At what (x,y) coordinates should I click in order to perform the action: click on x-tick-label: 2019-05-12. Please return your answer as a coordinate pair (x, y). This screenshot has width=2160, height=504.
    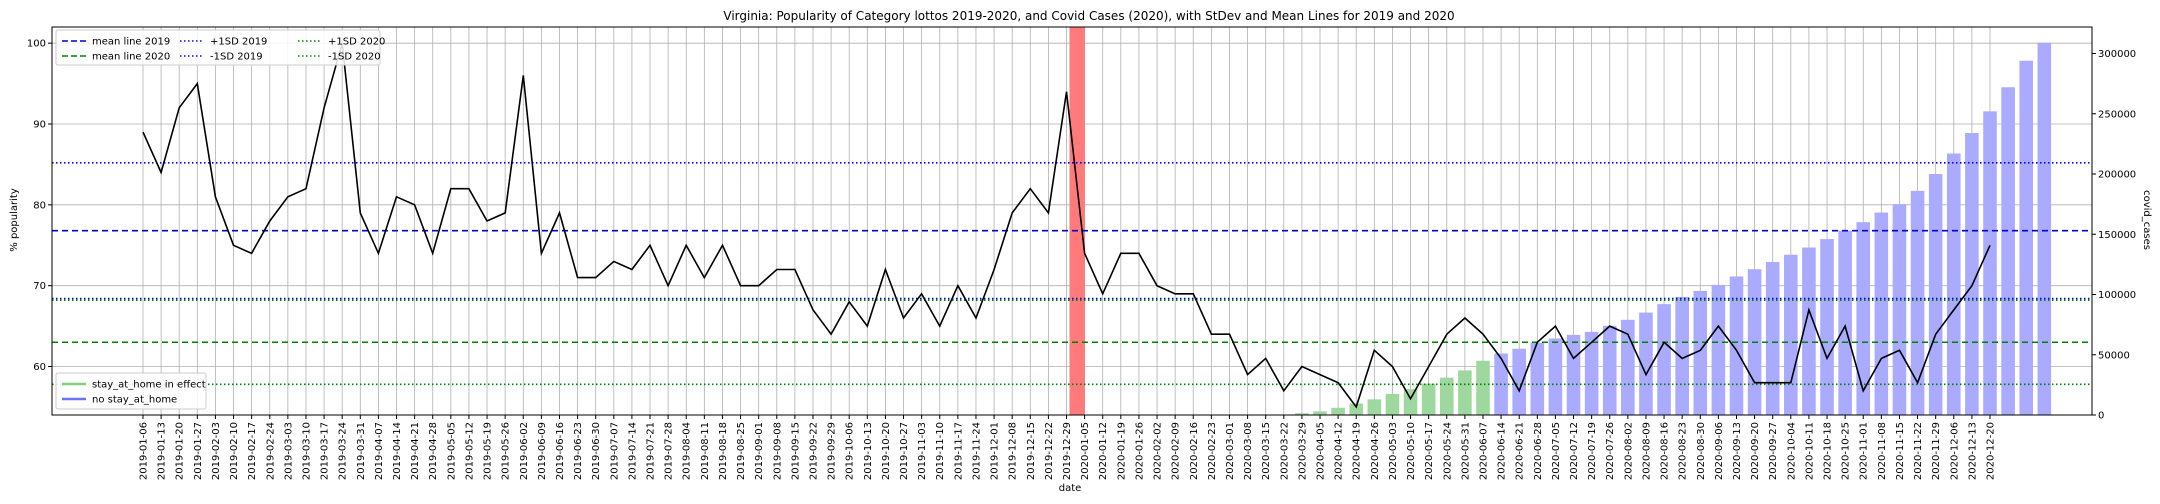
    Looking at the image, I should click on (469, 451).